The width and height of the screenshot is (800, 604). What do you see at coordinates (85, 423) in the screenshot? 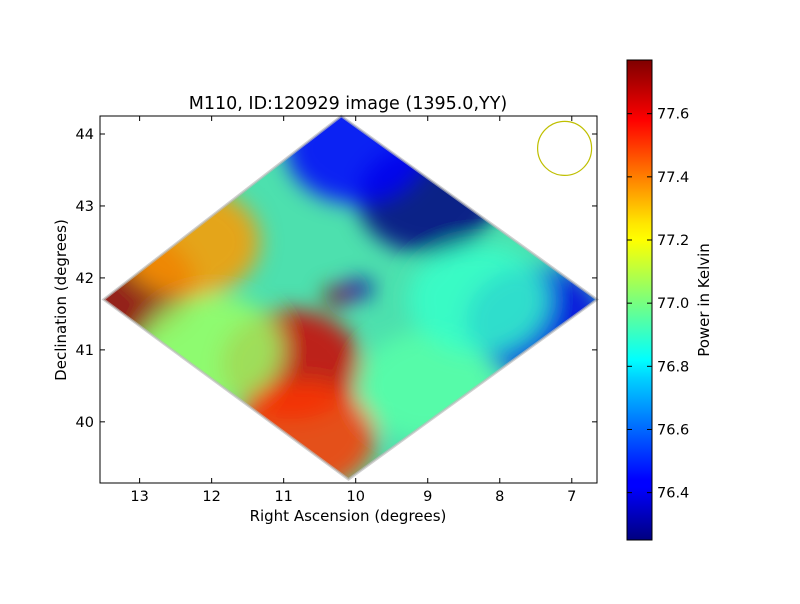
I see `y-tick-label: 40` at bounding box center [85, 423].